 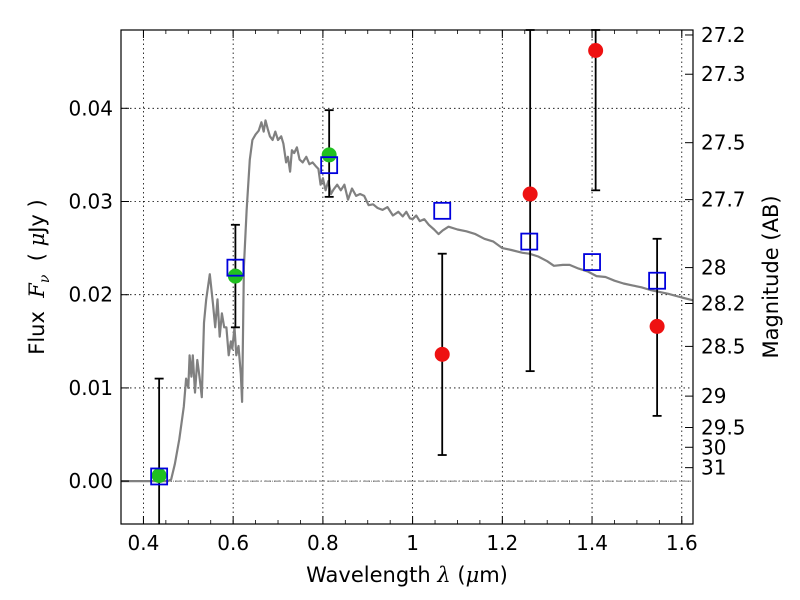 I want to click on y-tick-label: 0.04, so click(x=90, y=108).